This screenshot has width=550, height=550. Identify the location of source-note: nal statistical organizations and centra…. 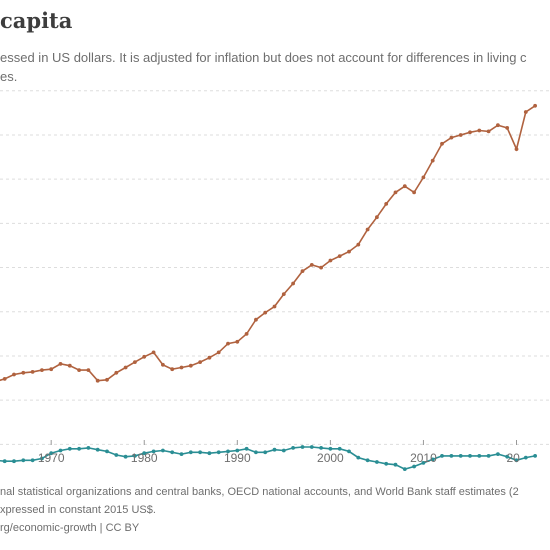
(259, 492).